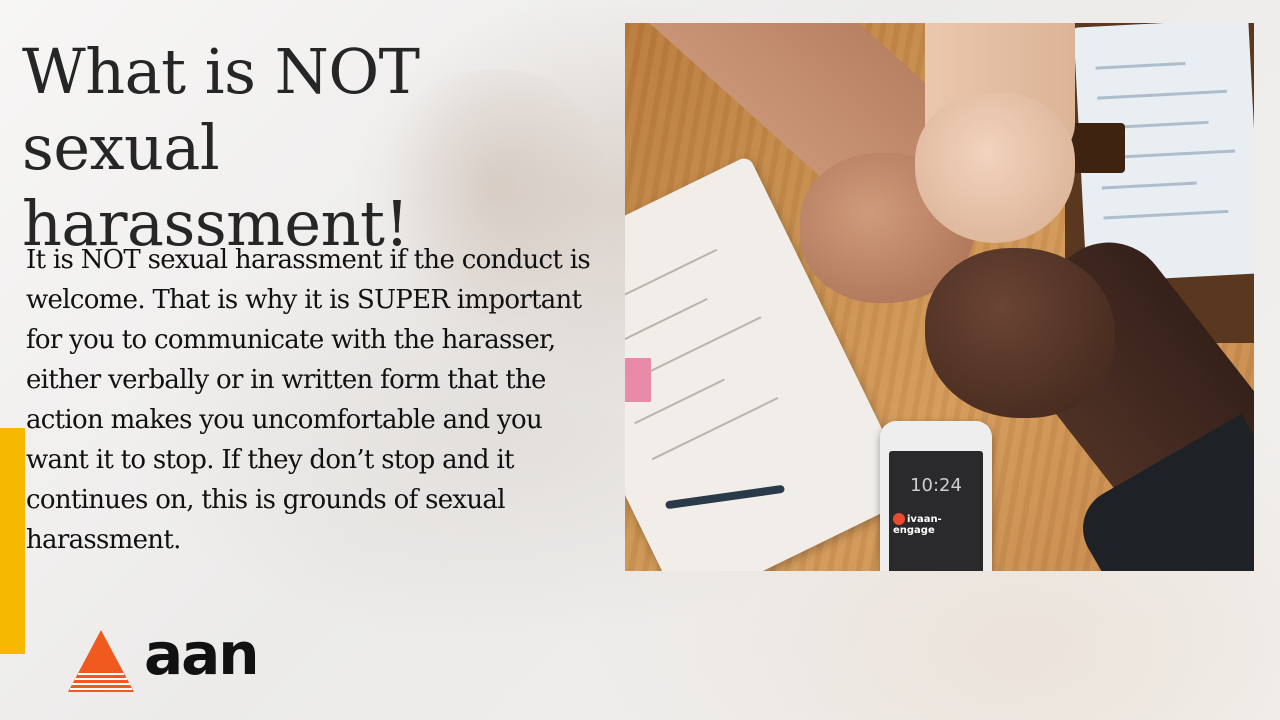  I want to click on accent-bar, so click(12, 541).